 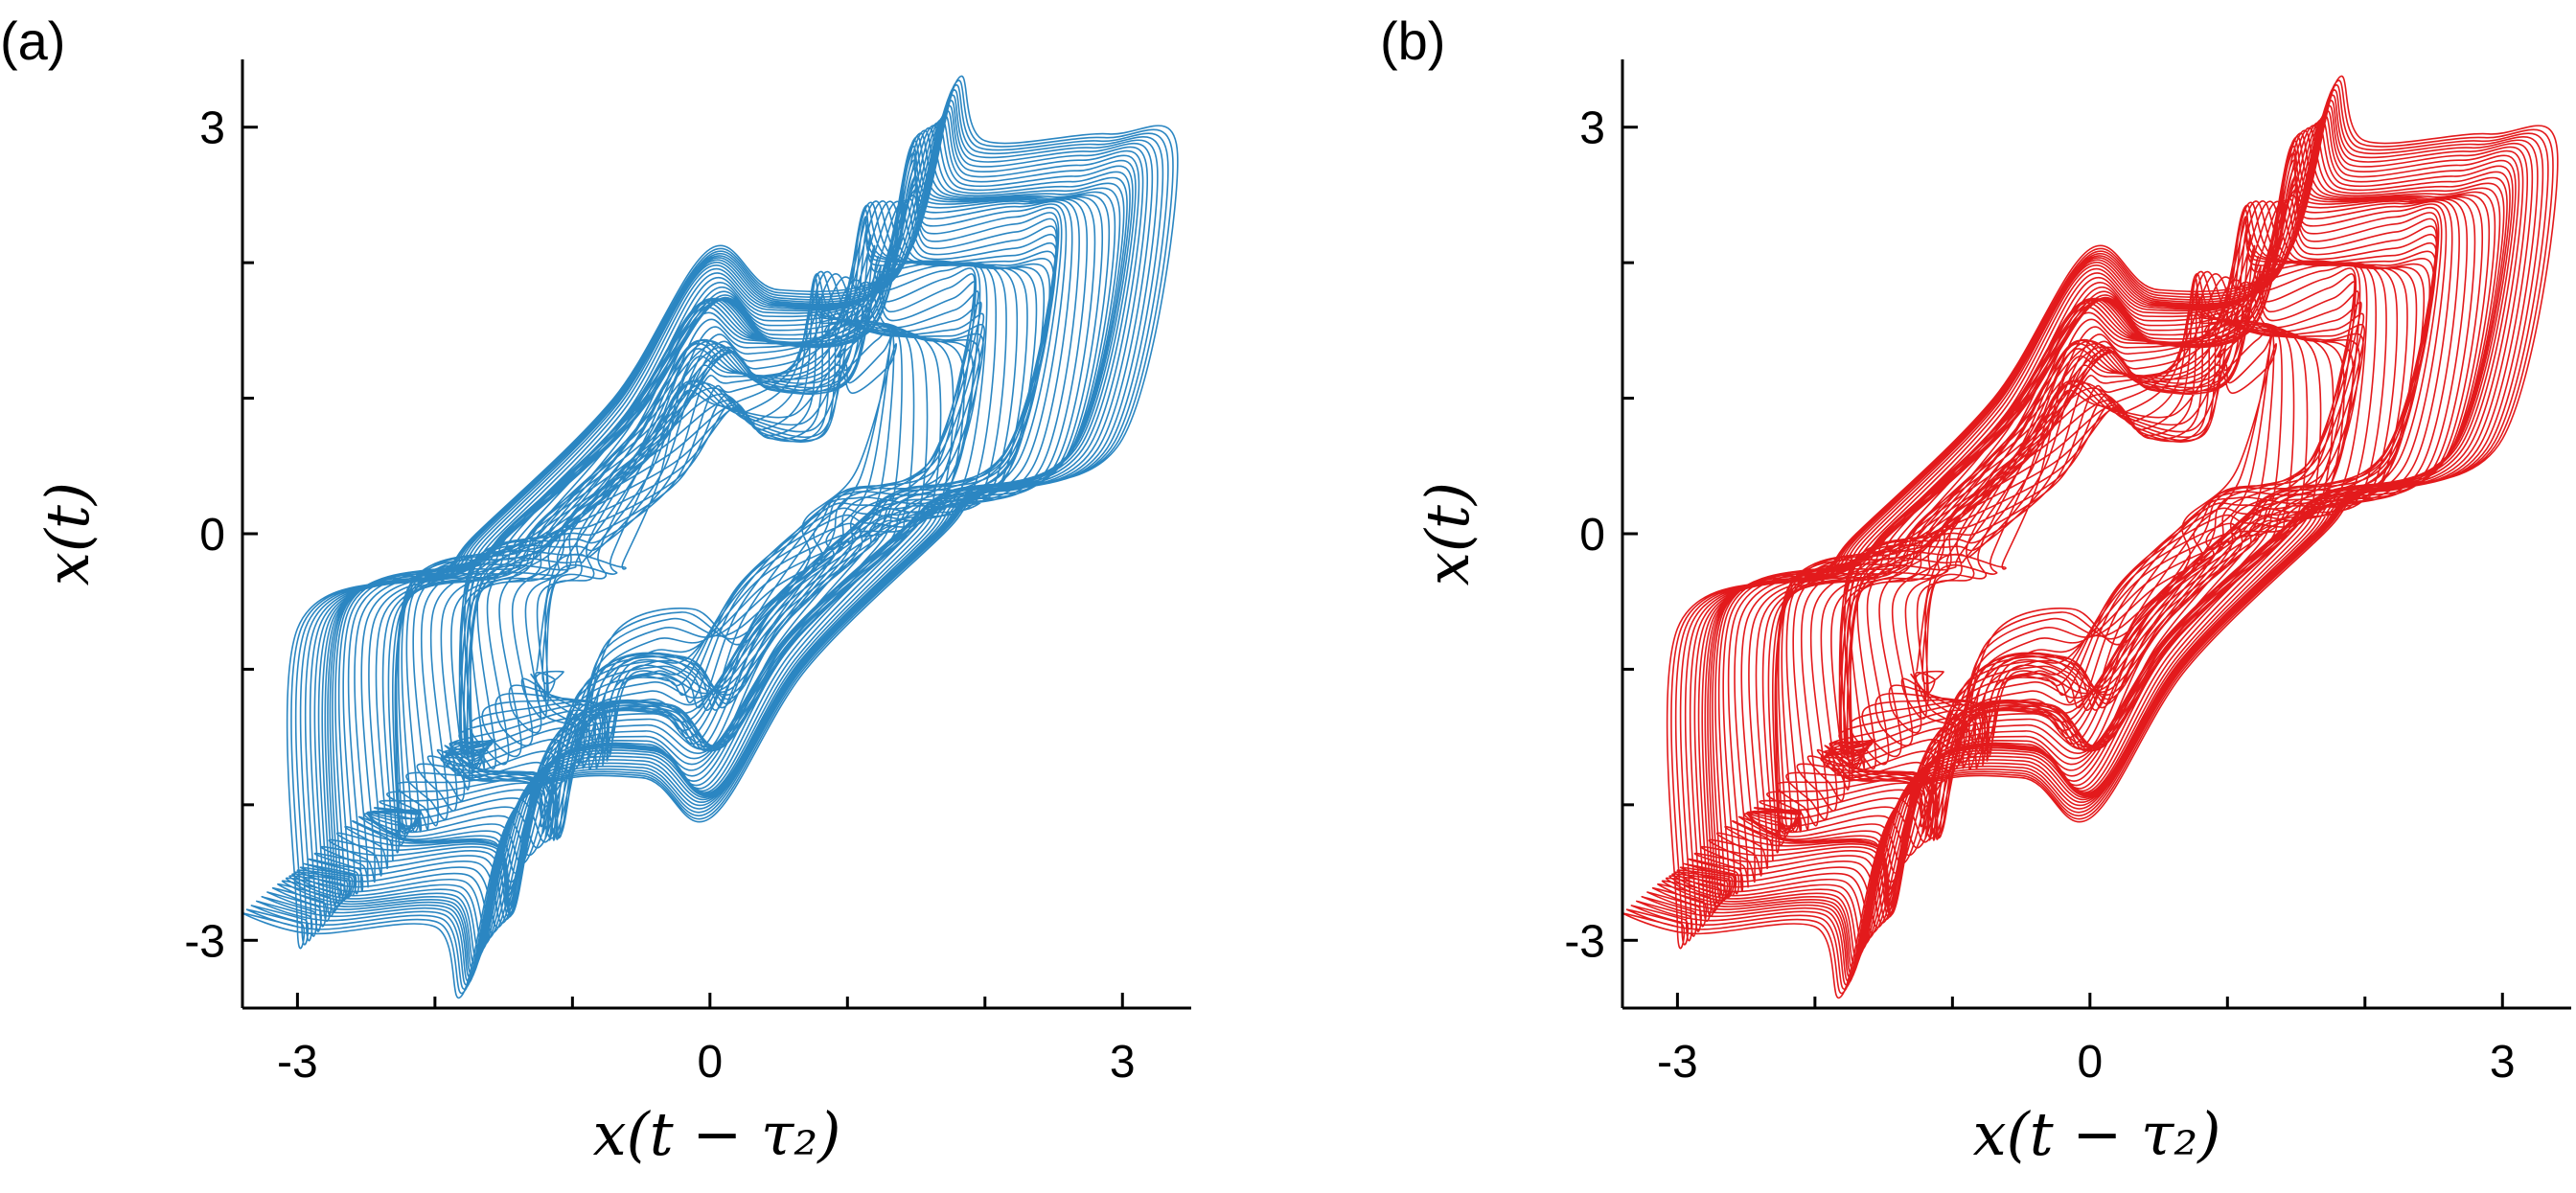 I want to click on panel-label: (a), so click(x=32, y=41).